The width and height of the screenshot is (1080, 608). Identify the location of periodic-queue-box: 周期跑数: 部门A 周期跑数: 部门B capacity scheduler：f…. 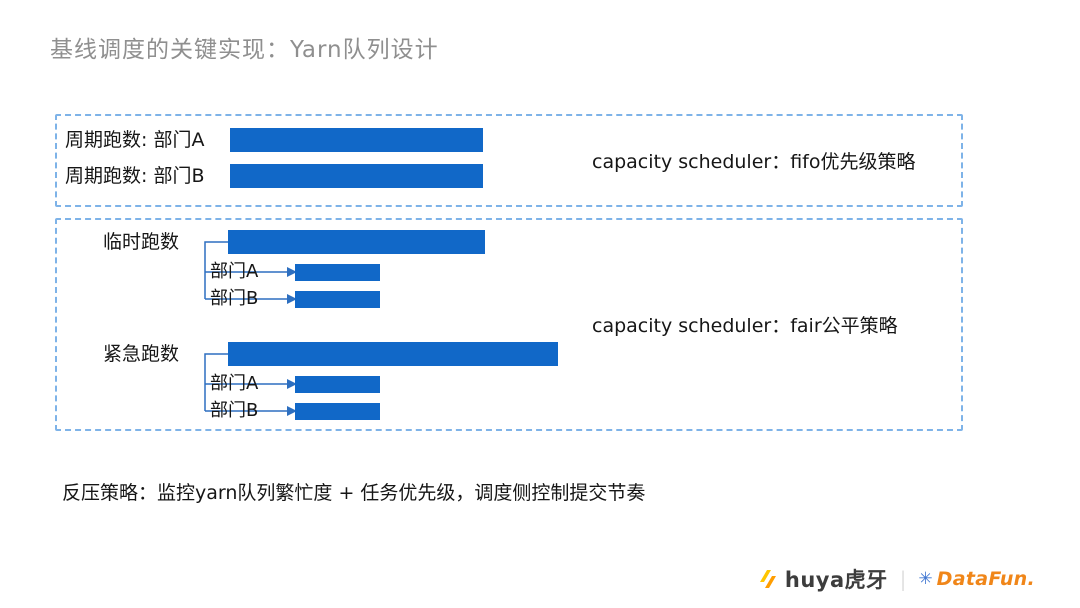
(509, 160).